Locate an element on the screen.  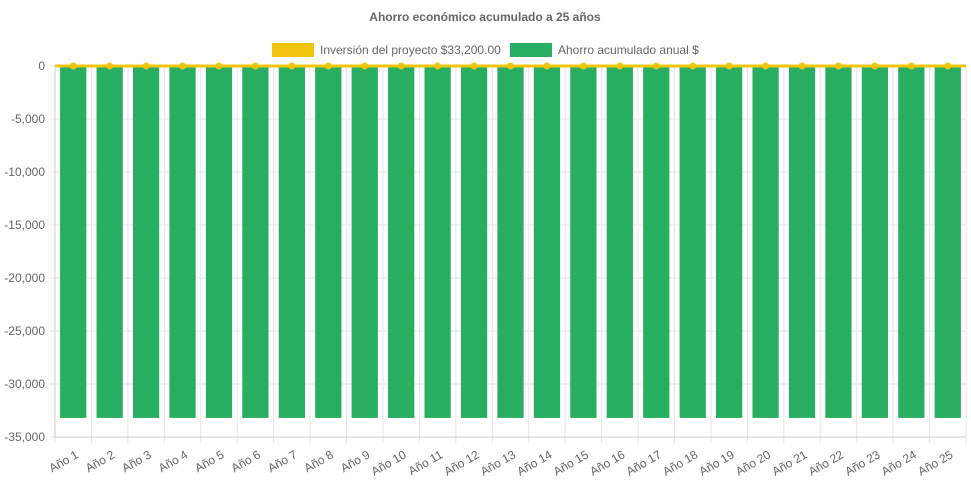
x-tick-label: Año 2 is located at coordinates (100, 461).